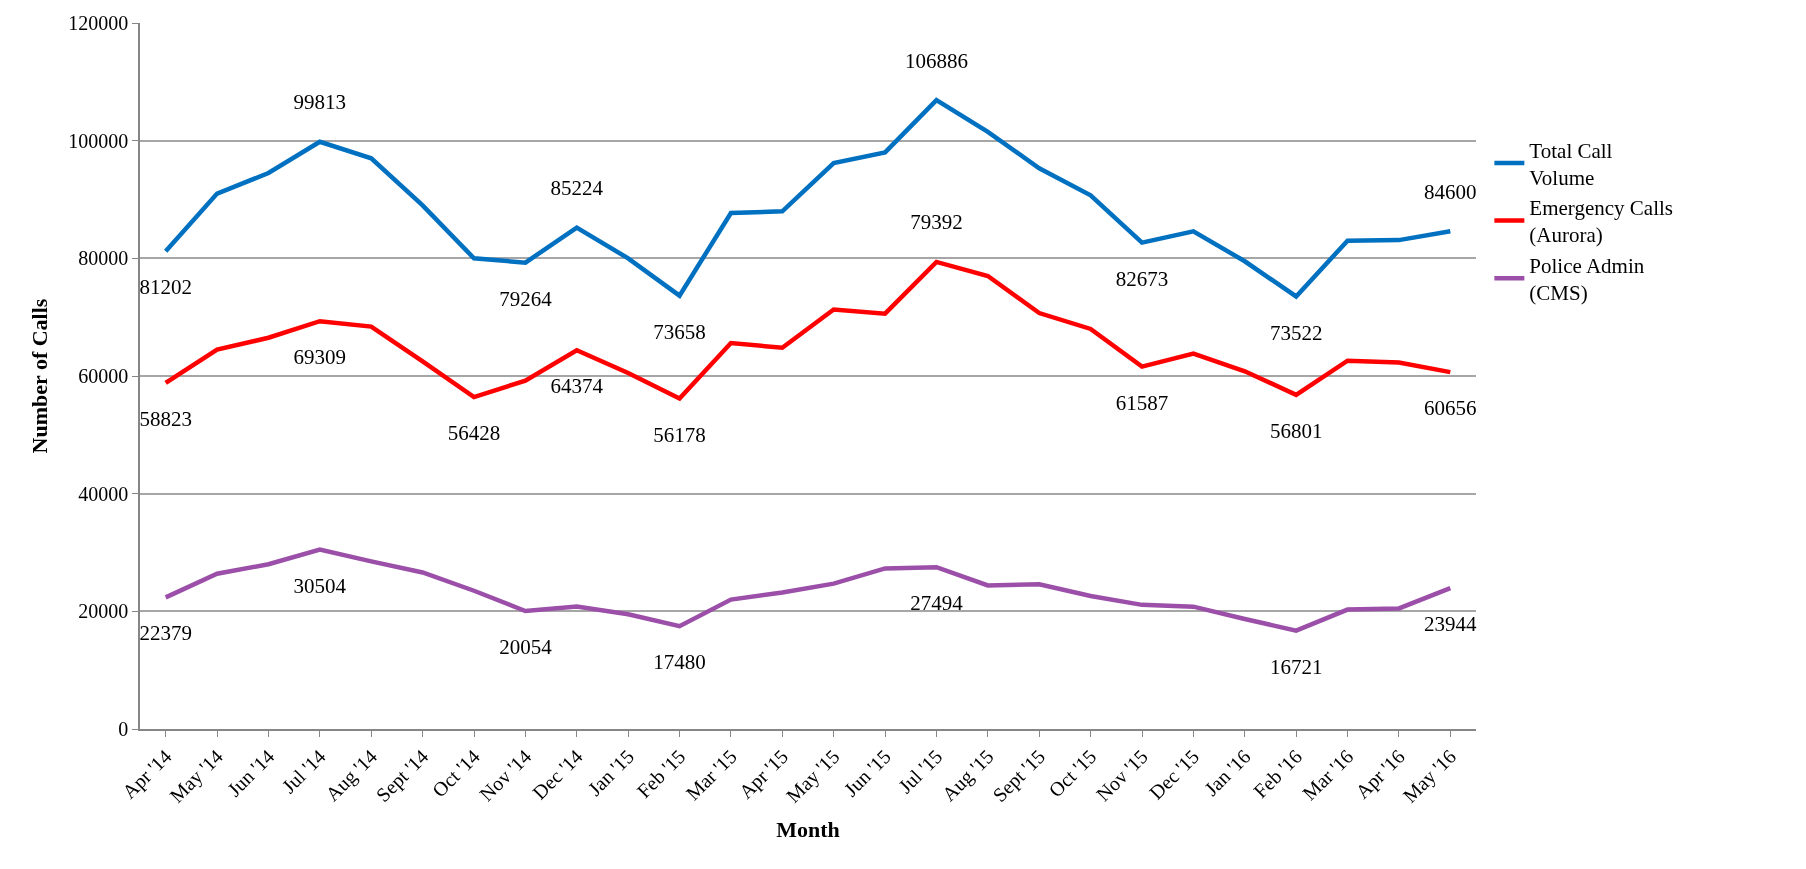 This screenshot has height=869, width=1806. I want to click on data-label: 56178, so click(679, 434).